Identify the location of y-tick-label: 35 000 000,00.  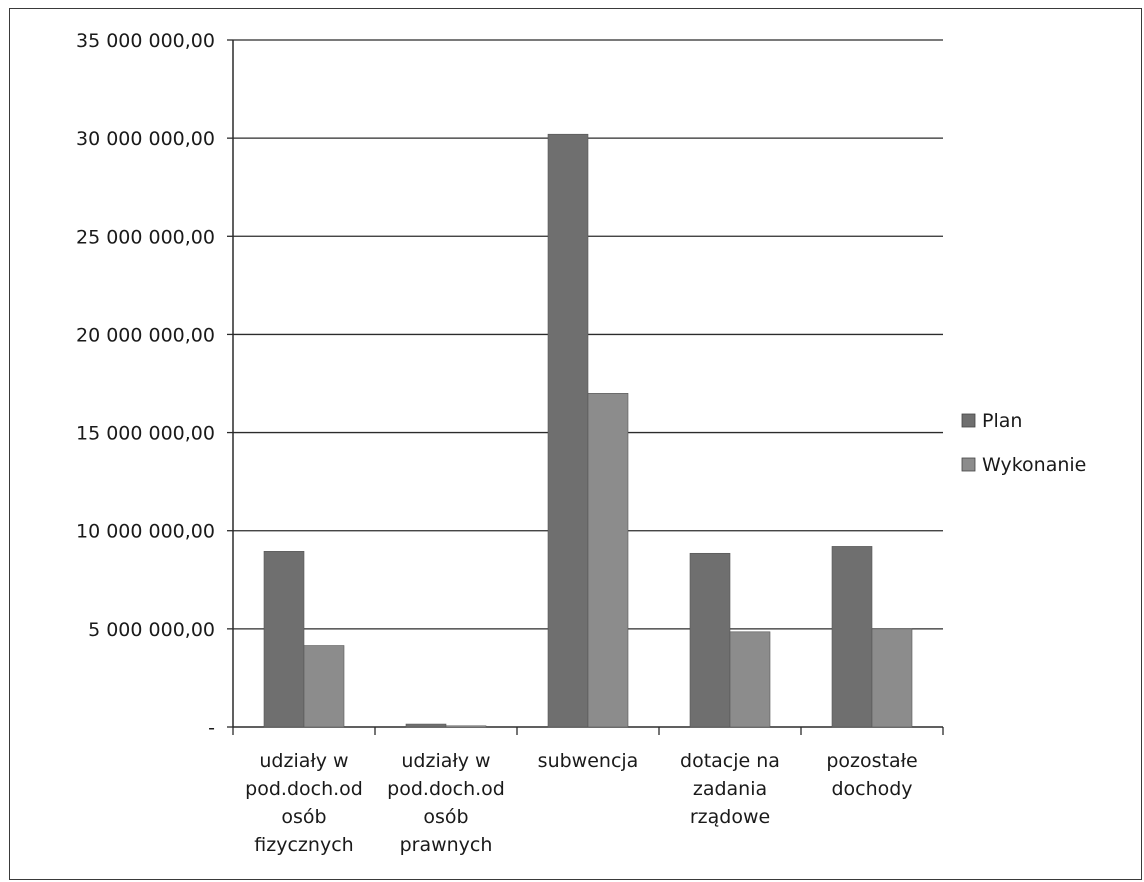
(145, 41).